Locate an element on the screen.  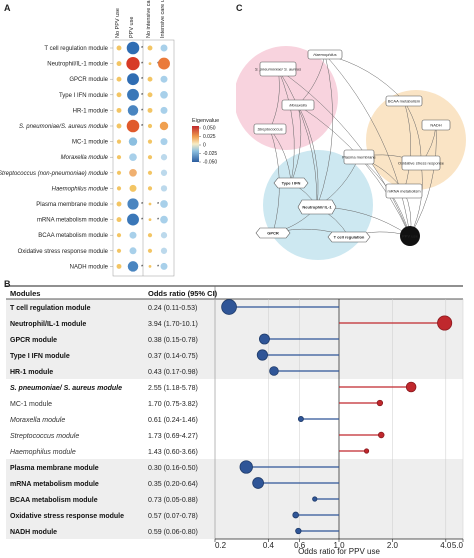
module-name: HR-1 module is located at coordinates (31, 372).